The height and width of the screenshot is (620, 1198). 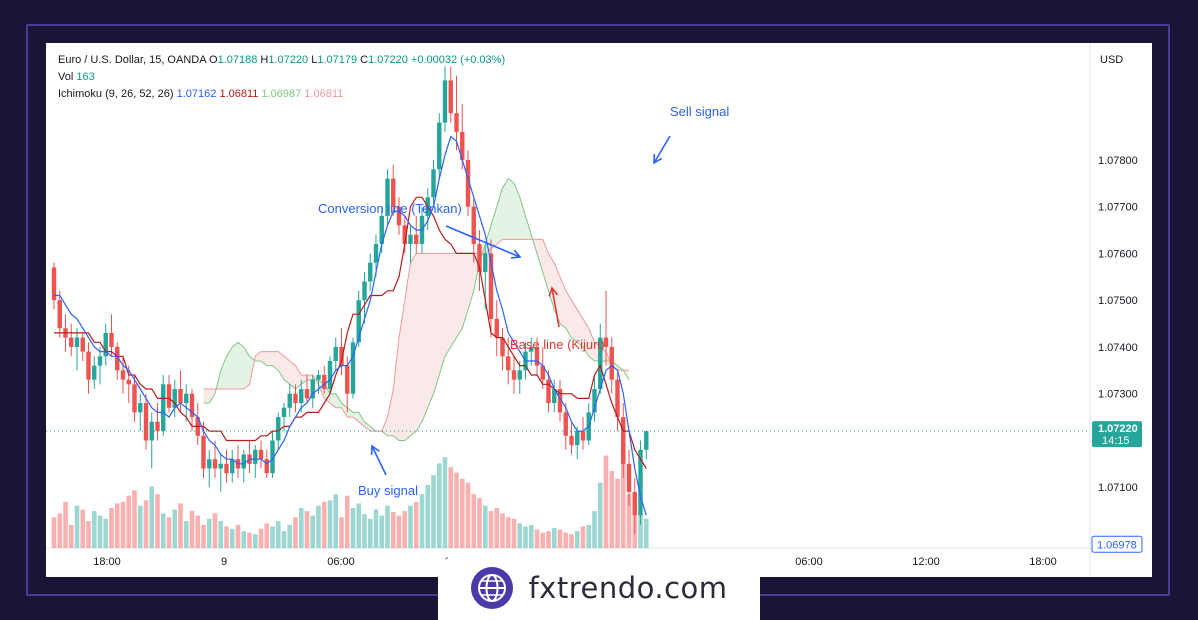 I want to click on y-tick-label: 1.07800, so click(x=1118, y=161).